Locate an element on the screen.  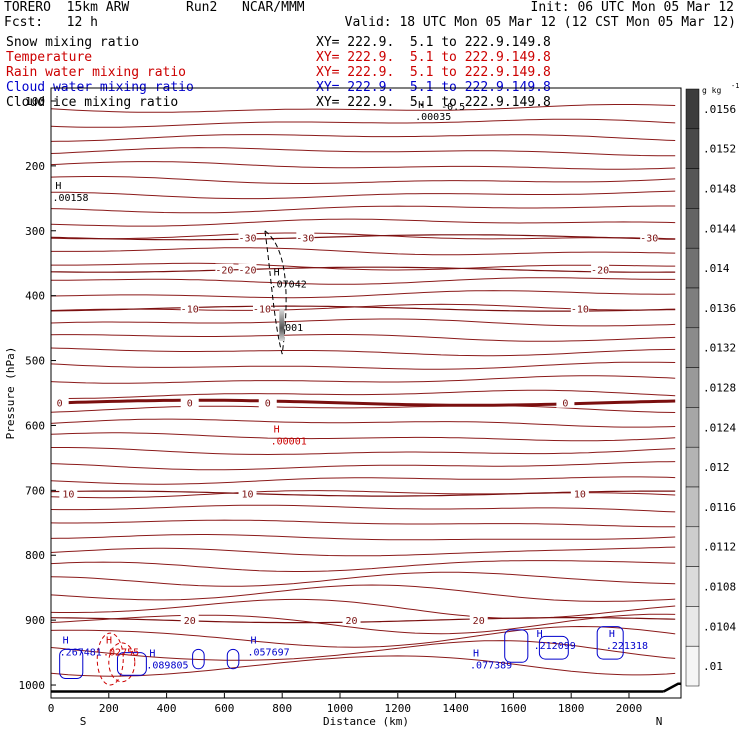
max-value-label: .07042 is located at coordinates (289, 284).